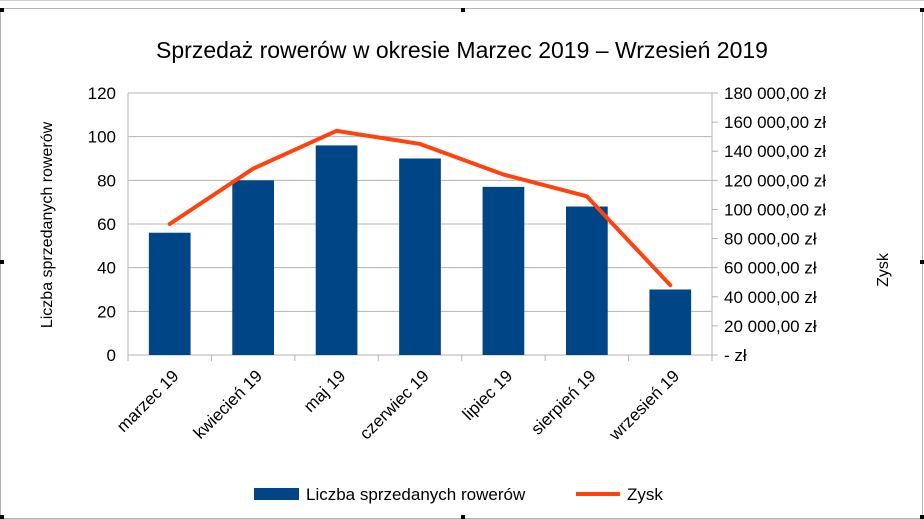 This screenshot has width=924, height=520. Describe the element at coordinates (770, 268) in the screenshot. I see `right-tick-label: 60 000,00 zł` at that location.